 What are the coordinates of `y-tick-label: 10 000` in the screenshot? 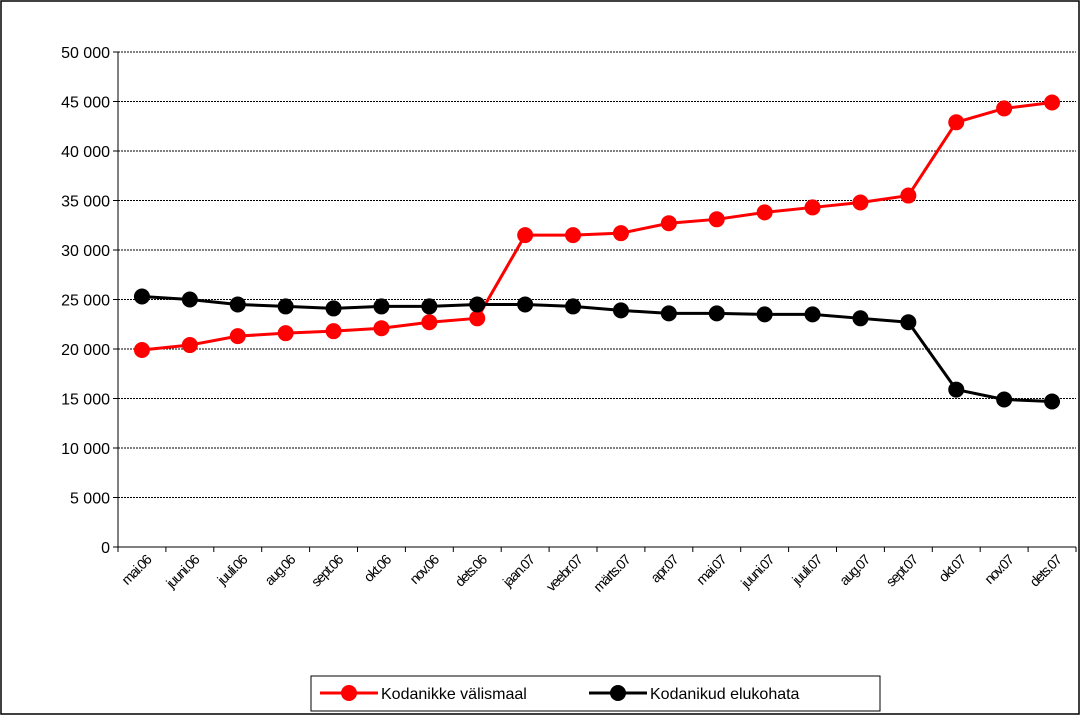 It's located at (85, 449).